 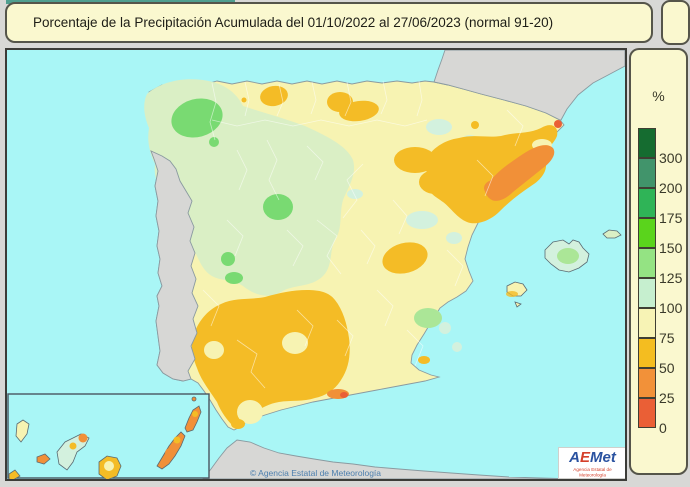 What do you see at coordinates (529, 85) in the screenshot?
I see `france-landmass` at bounding box center [529, 85].